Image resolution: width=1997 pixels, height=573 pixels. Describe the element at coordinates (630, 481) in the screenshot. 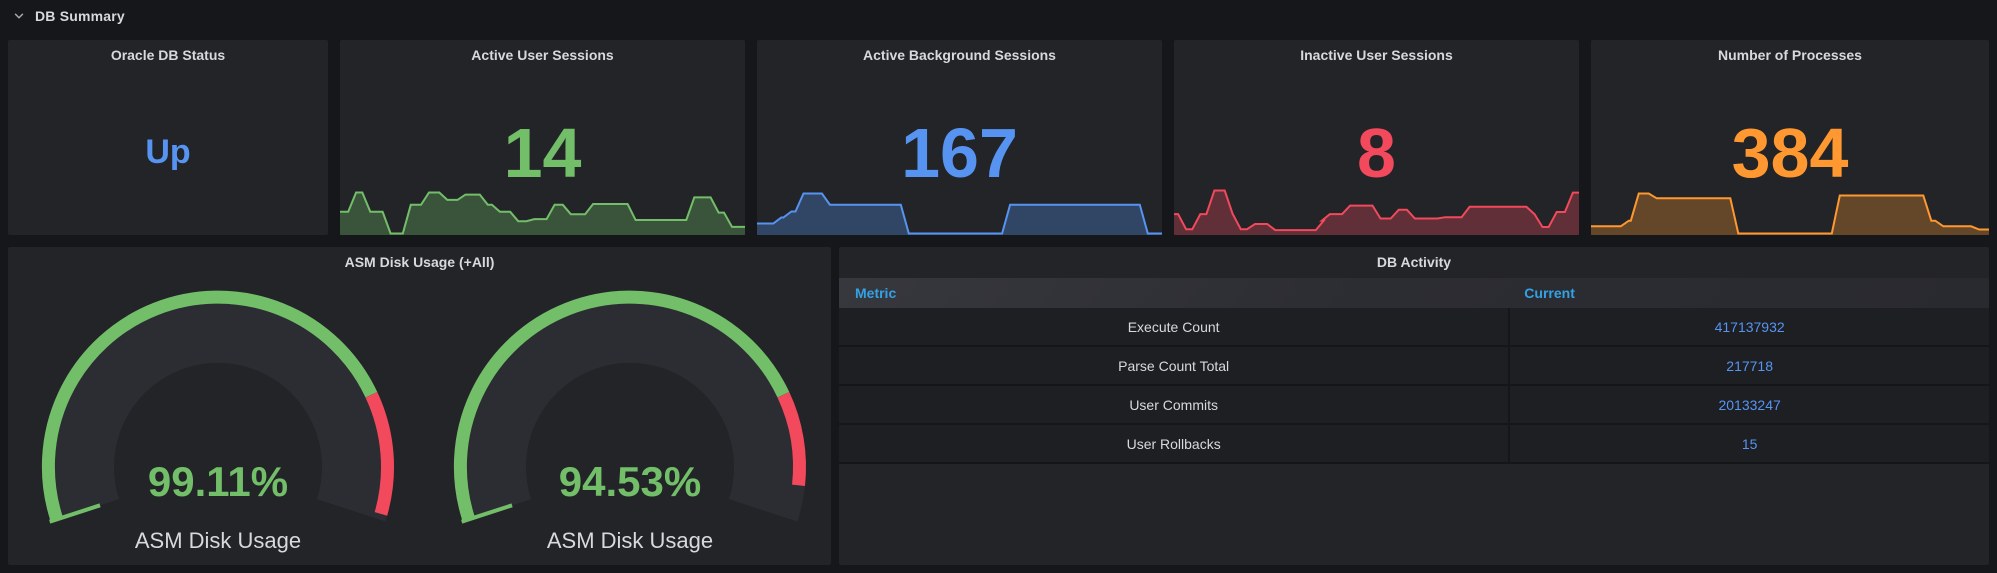

I see `gauge-value: 94.53%` at that location.